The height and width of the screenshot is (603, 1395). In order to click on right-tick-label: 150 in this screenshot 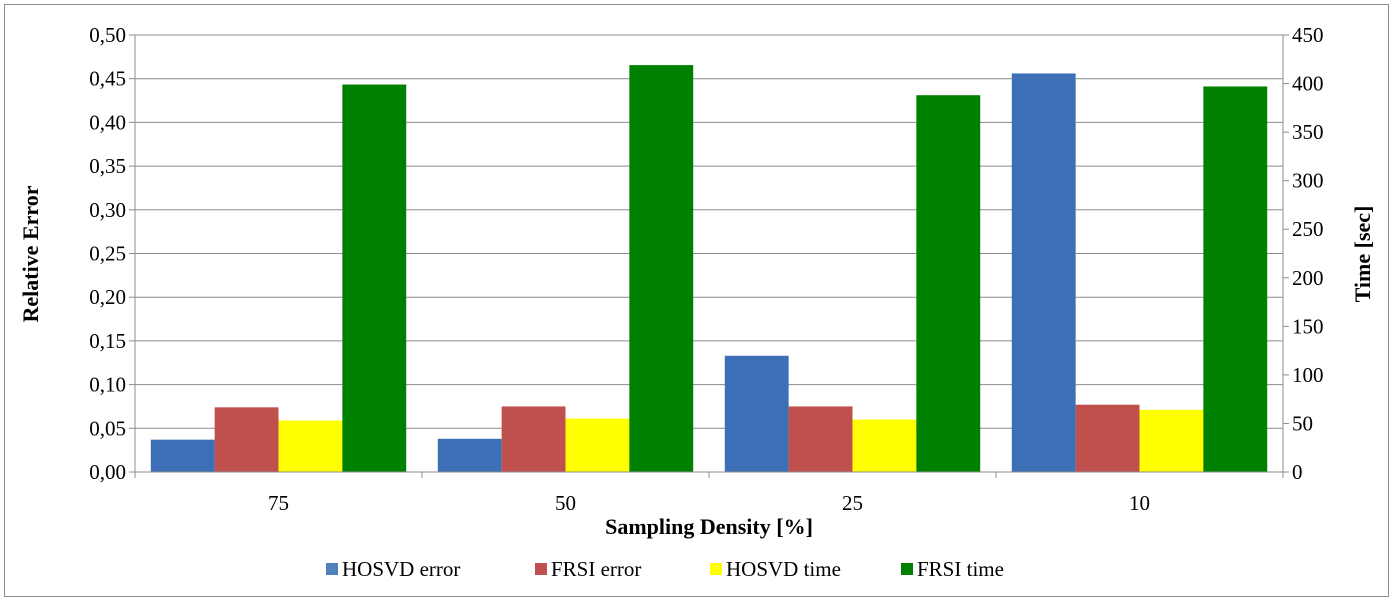, I will do `click(1308, 326)`.